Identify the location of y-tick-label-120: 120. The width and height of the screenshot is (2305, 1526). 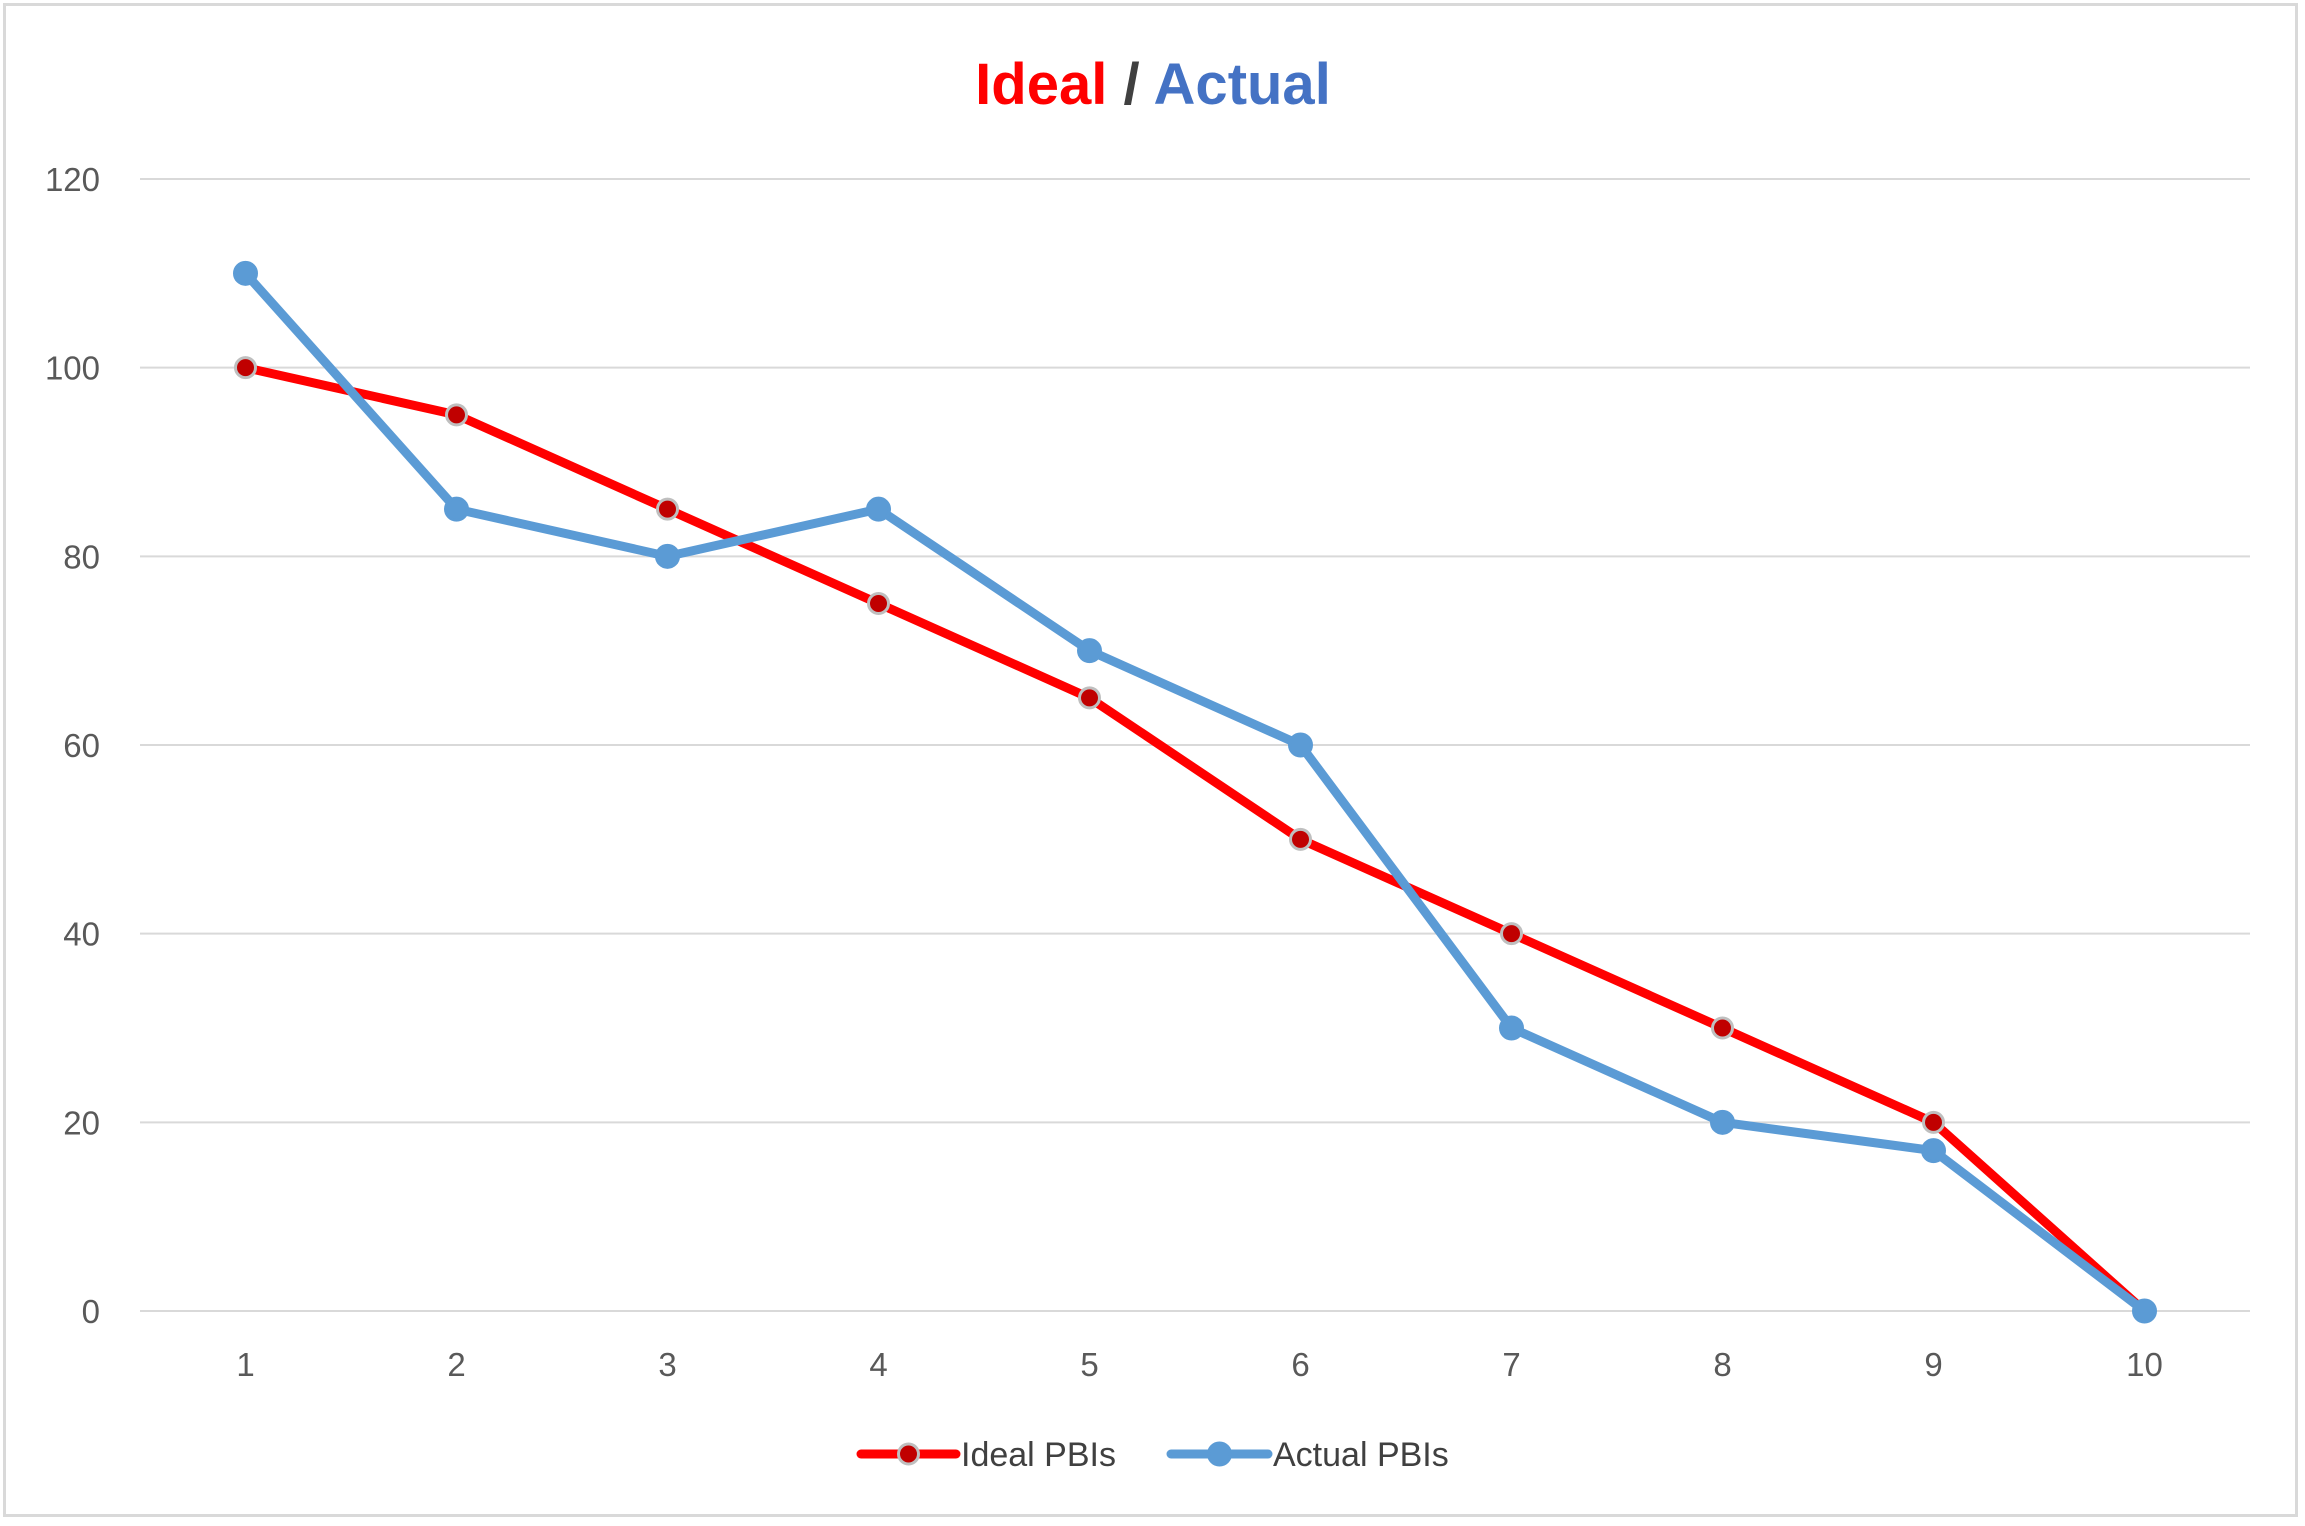
(72, 179).